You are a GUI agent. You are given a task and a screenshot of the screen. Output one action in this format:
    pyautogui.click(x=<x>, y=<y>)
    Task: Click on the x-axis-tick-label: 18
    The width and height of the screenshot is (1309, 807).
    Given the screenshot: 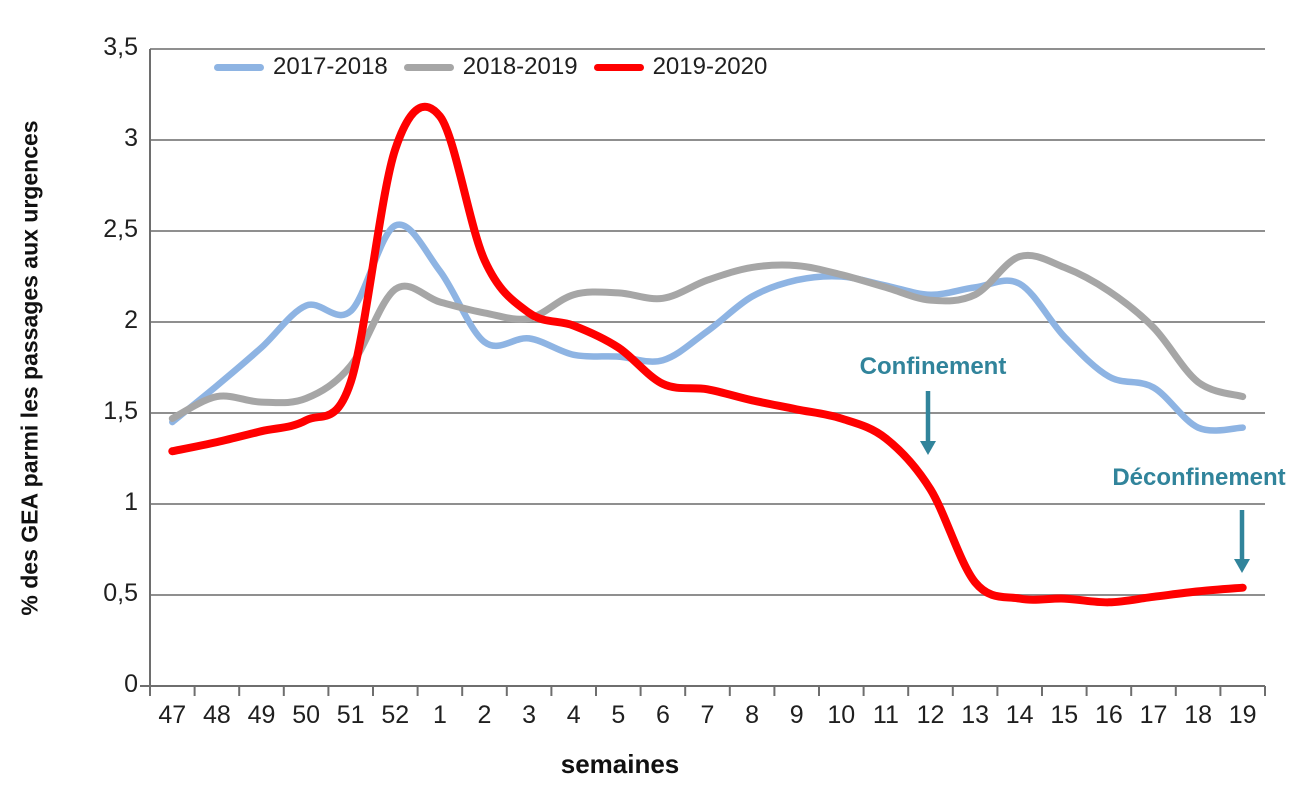 What is the action you would take?
    pyautogui.click(x=1198, y=715)
    